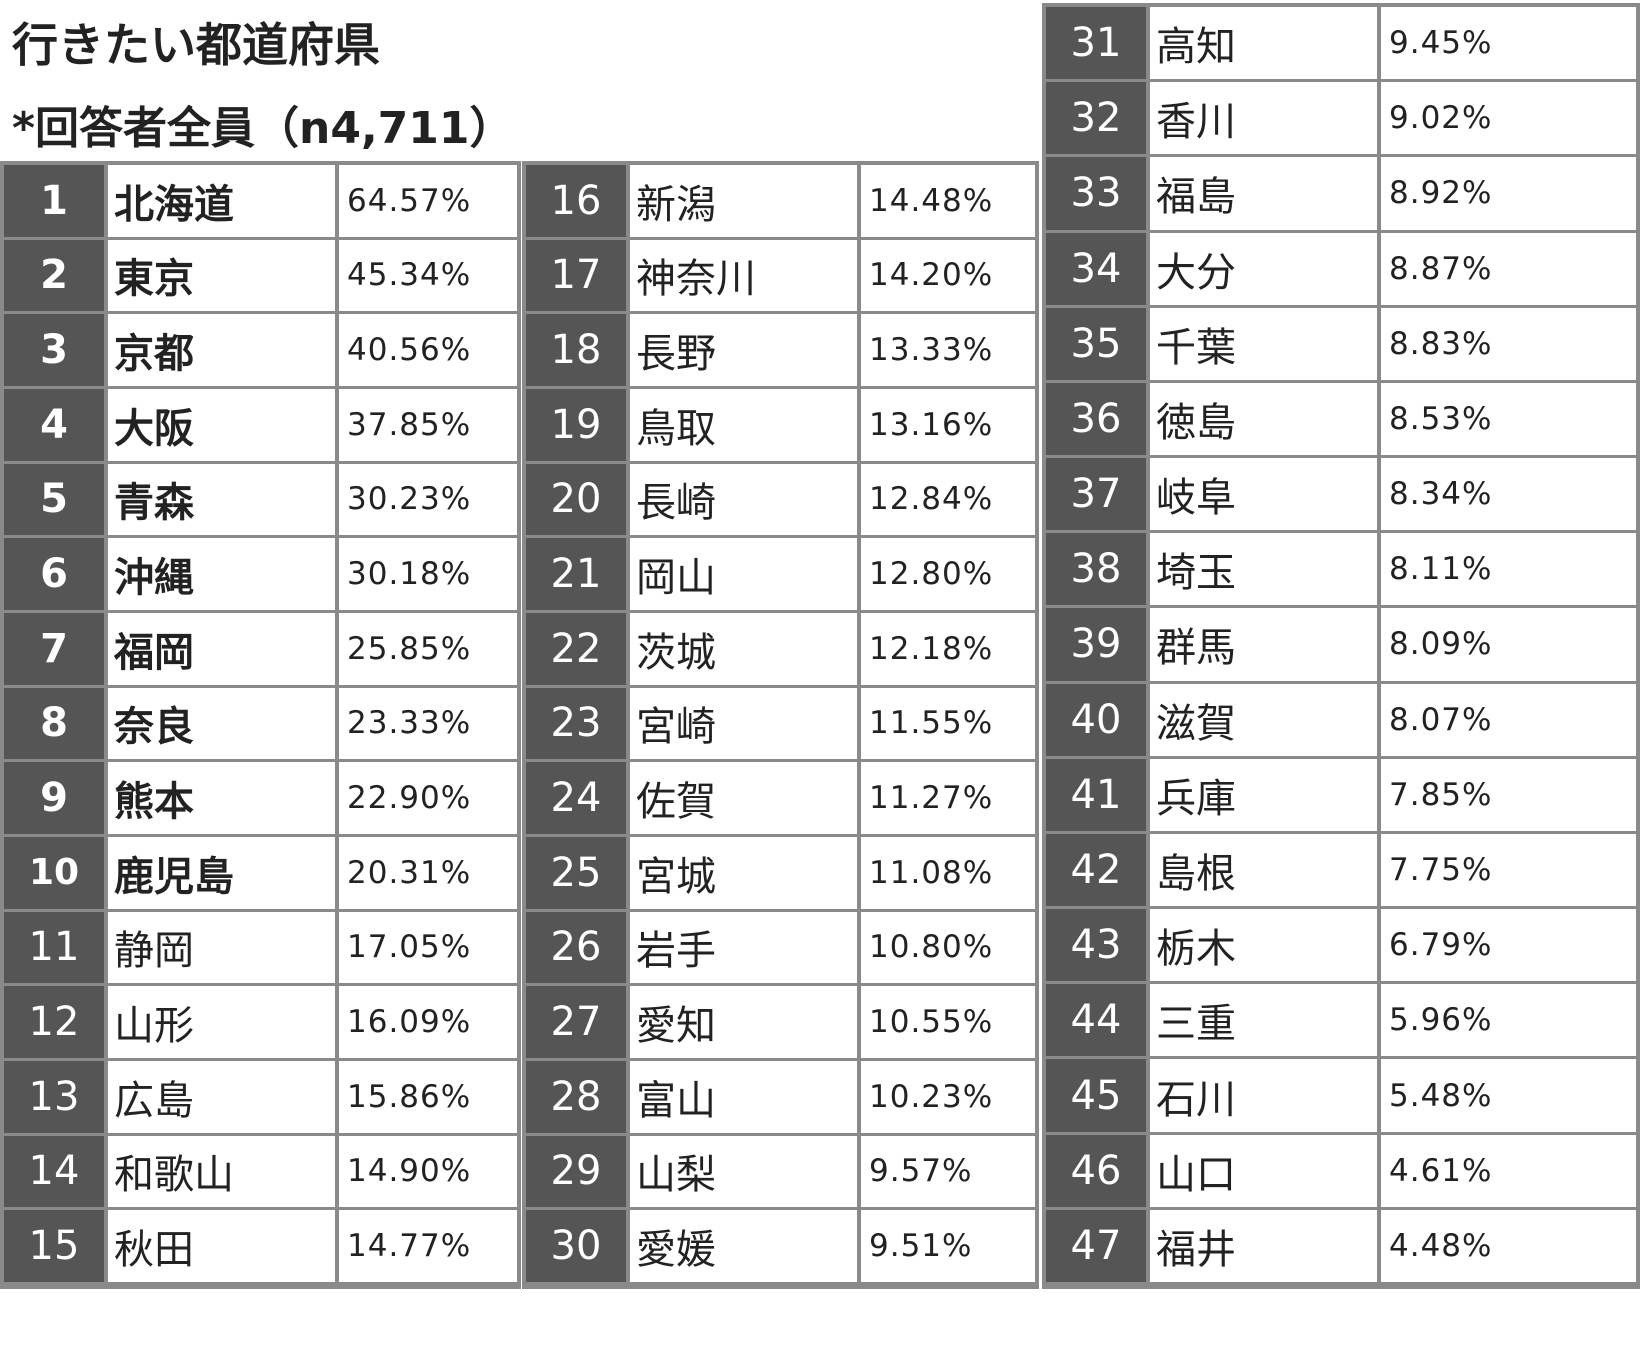 This screenshot has width=1640, height=1350. I want to click on table-row: 12 山形 16.09%, so click(260, 1022).